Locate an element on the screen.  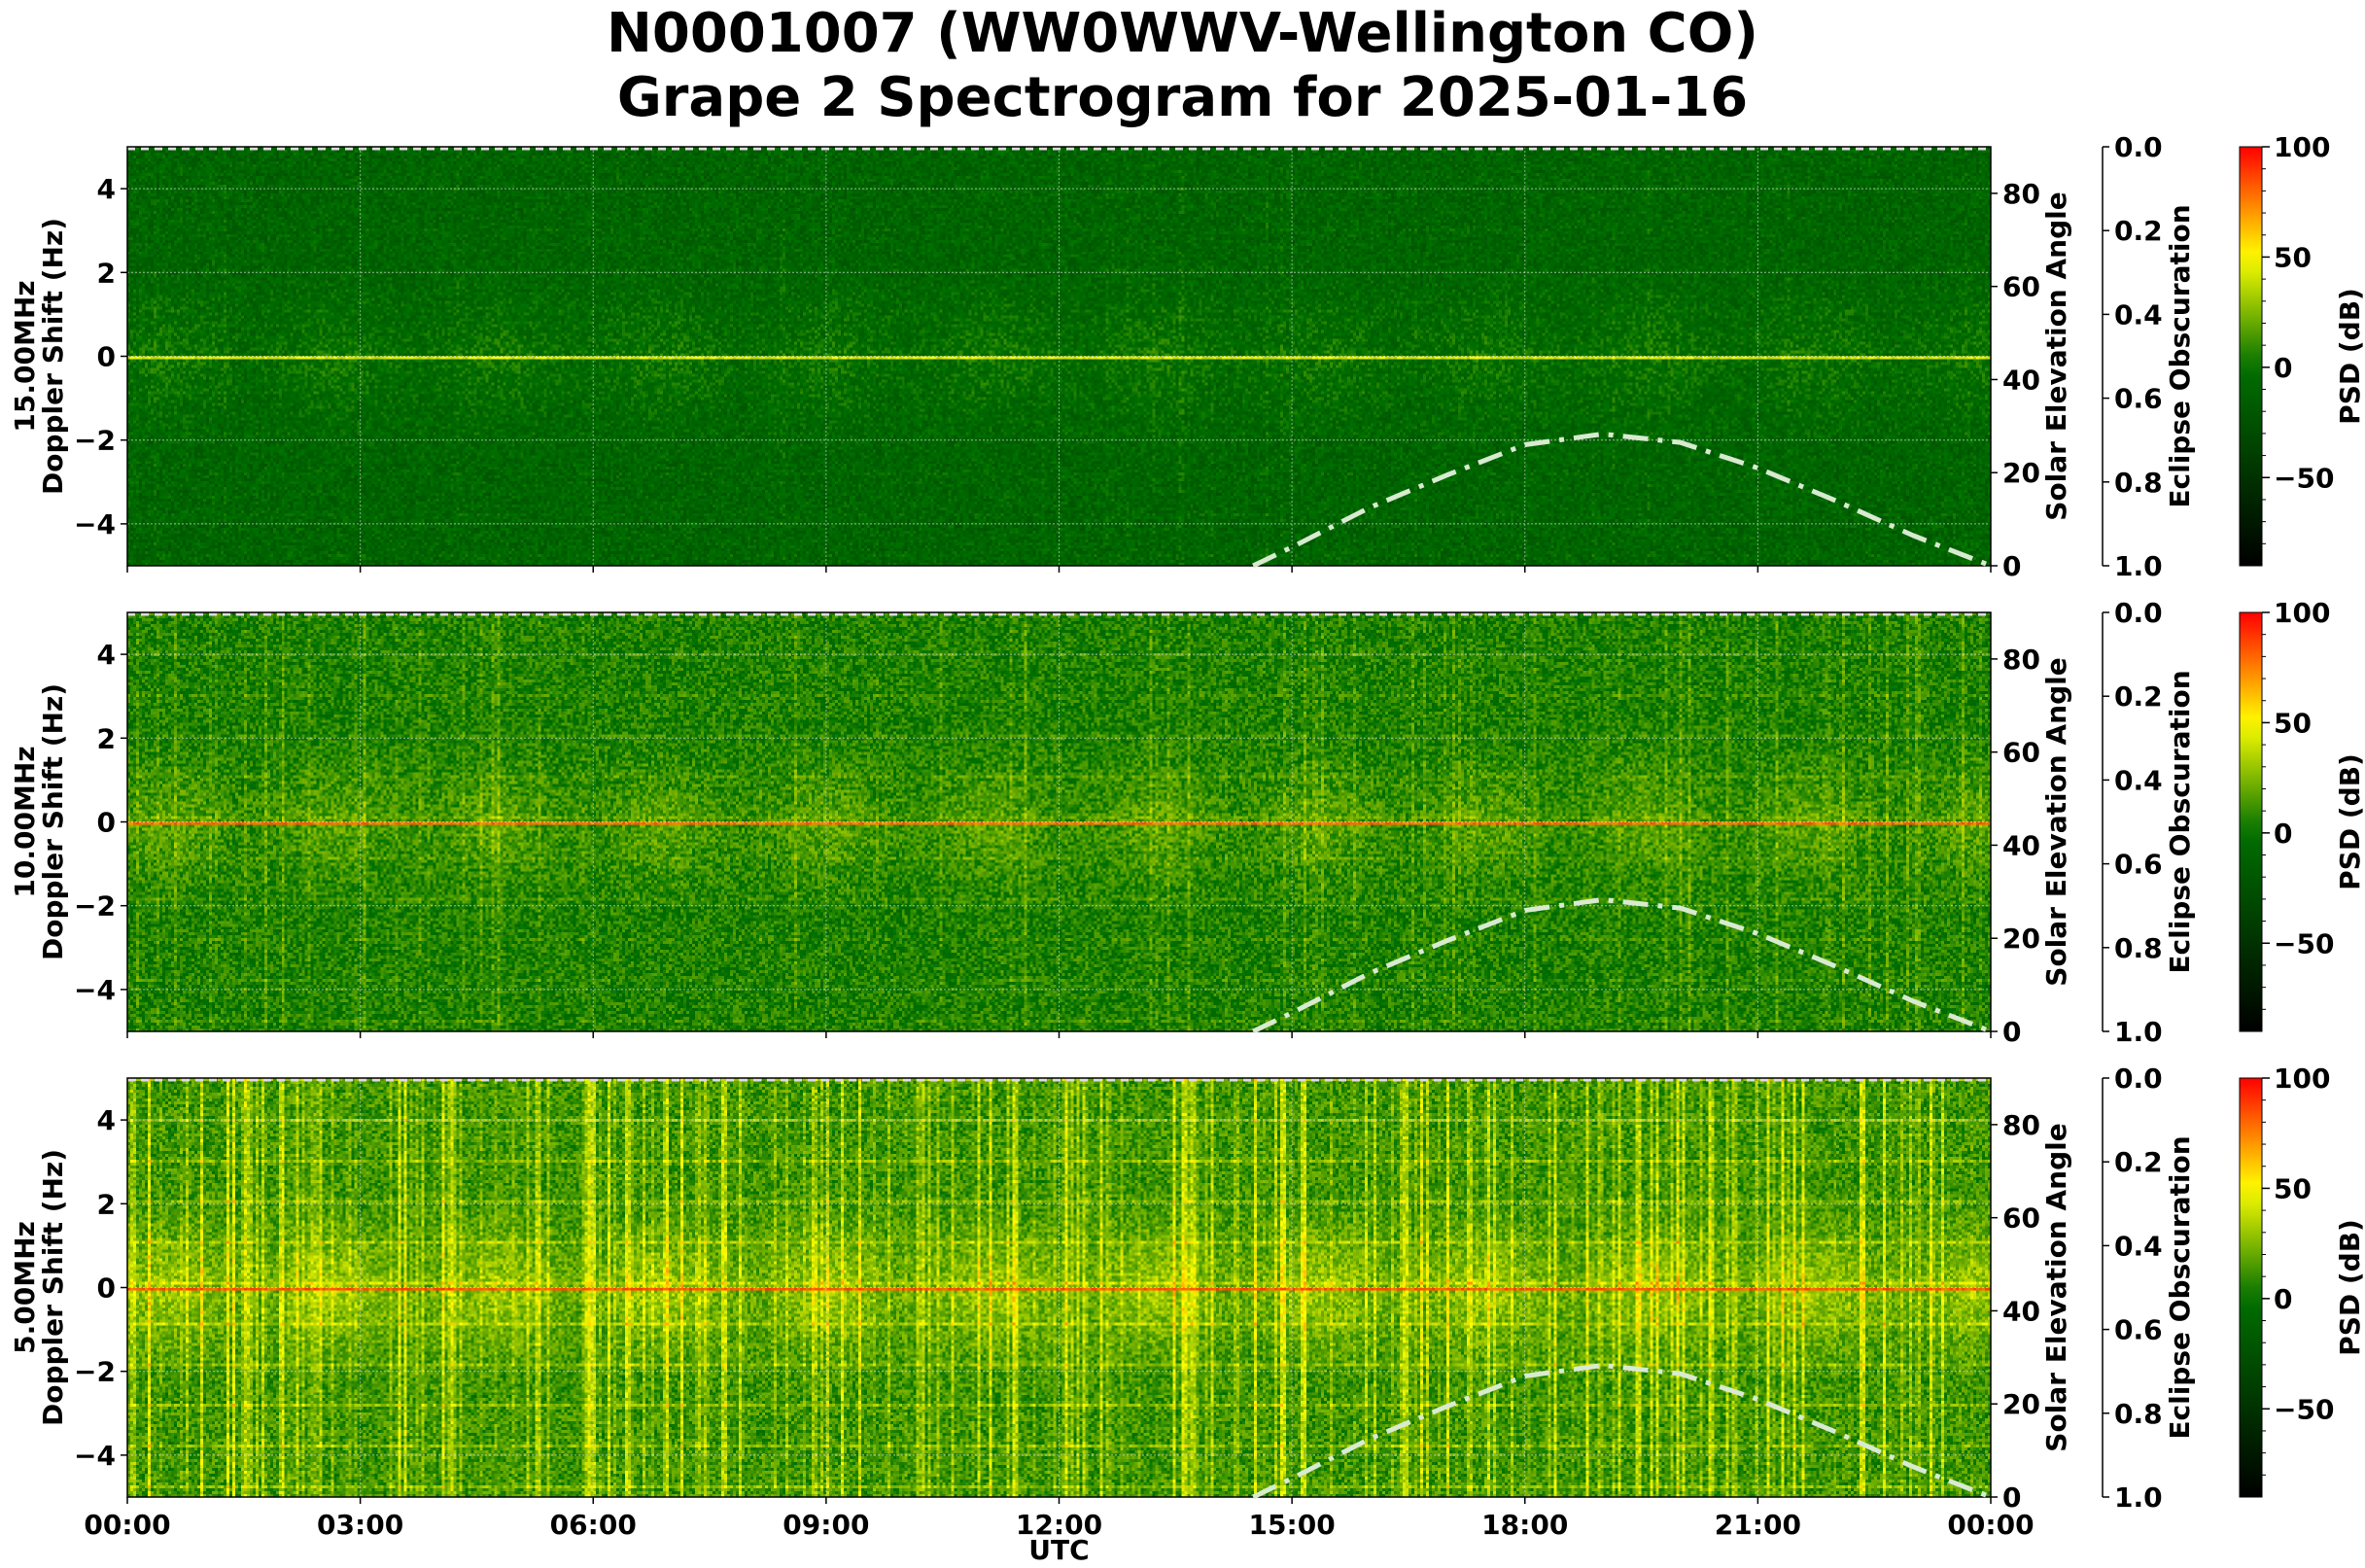
x-tick-label: 15:00 is located at coordinates (1292, 1525).